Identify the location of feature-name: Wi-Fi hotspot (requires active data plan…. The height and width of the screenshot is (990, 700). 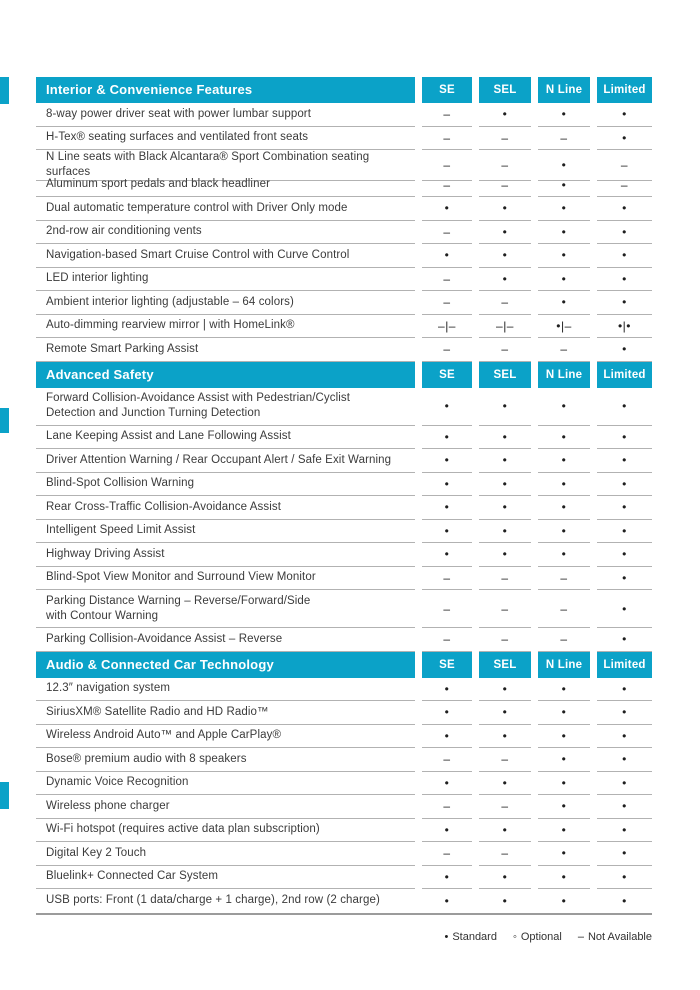
(225, 830).